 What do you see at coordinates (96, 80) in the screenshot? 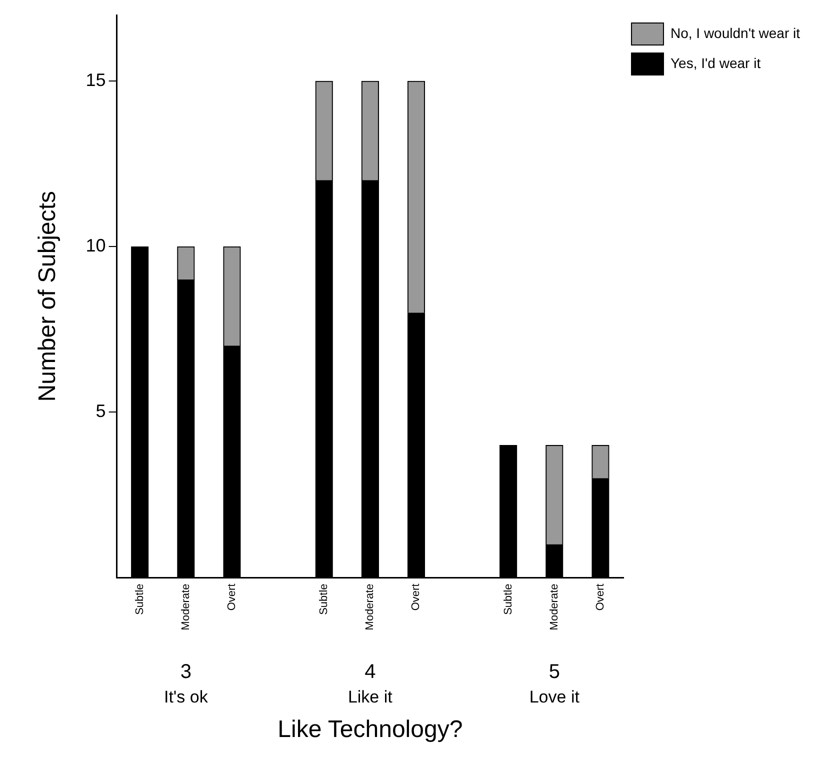
I see `y-tick-label: 15` at bounding box center [96, 80].